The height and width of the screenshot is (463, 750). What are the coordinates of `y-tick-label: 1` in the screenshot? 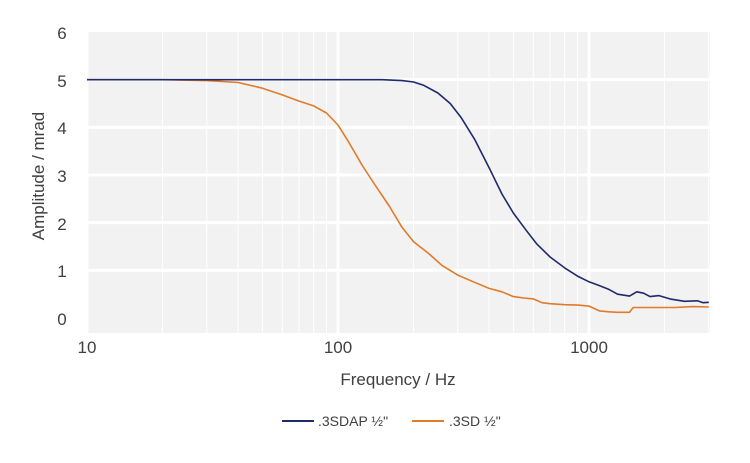 It's located at (61, 271).